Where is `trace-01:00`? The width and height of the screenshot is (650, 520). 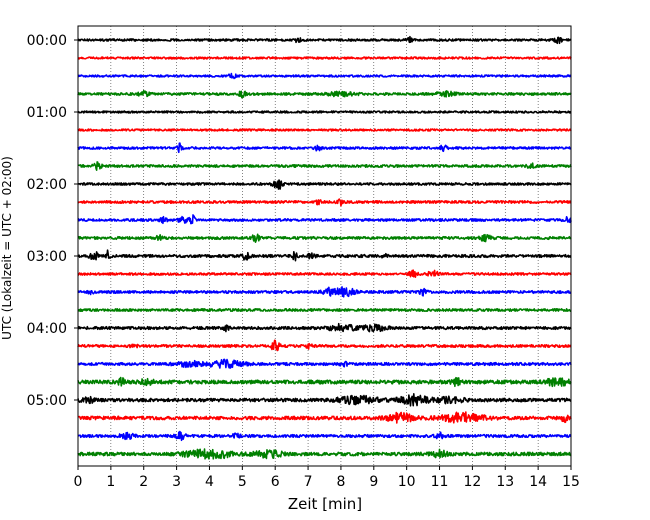
trace-01:00 is located at coordinates (324, 112).